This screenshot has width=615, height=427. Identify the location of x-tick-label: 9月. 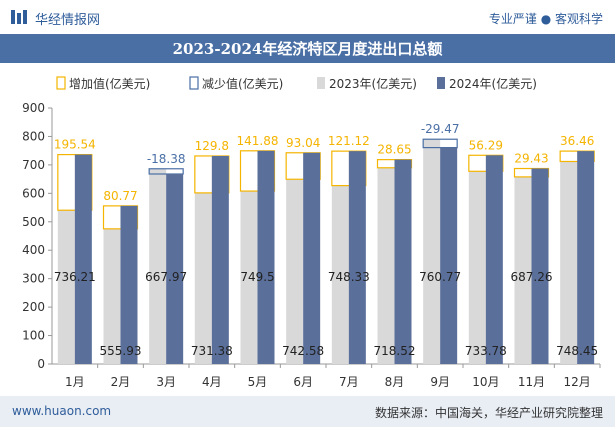
(440, 382).